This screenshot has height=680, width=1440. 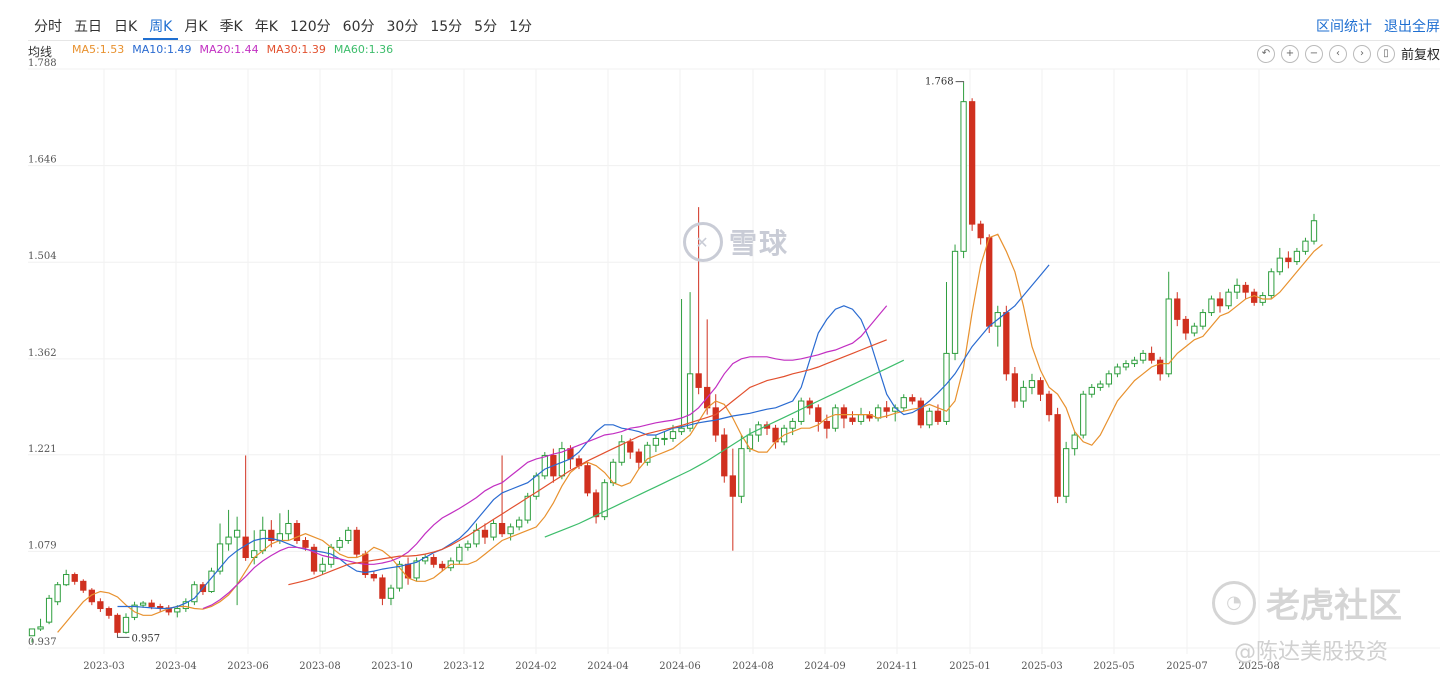 What do you see at coordinates (88, 27) in the screenshot?
I see `tab-1: 五日` at bounding box center [88, 27].